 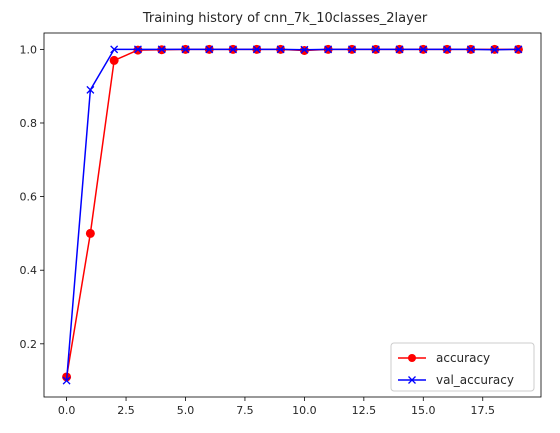 What do you see at coordinates (462, 367) in the screenshot?
I see `legend: accuracy val_accuracy` at bounding box center [462, 367].